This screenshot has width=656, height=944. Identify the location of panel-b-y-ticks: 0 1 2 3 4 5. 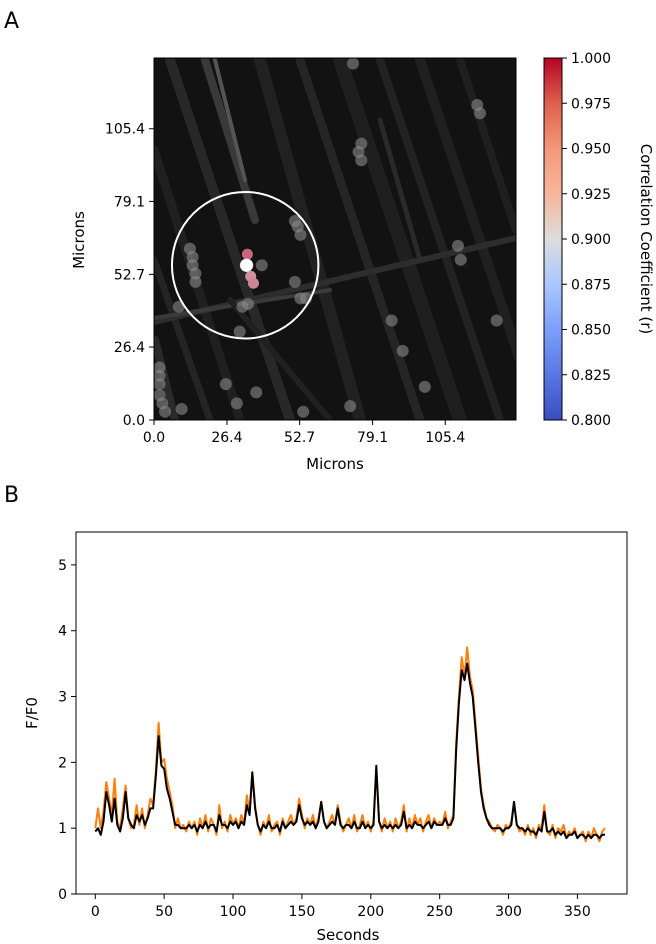
(67, 730).